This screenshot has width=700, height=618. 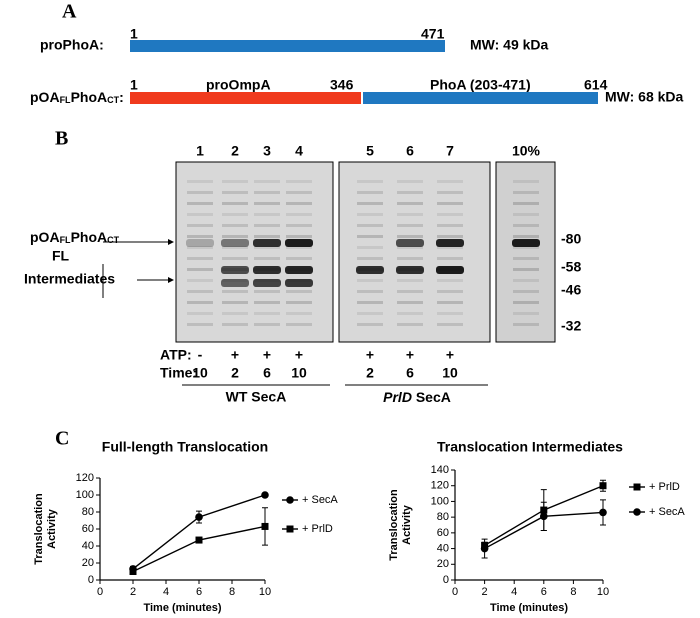 I want to click on panel-letter: A, so click(x=69, y=12).